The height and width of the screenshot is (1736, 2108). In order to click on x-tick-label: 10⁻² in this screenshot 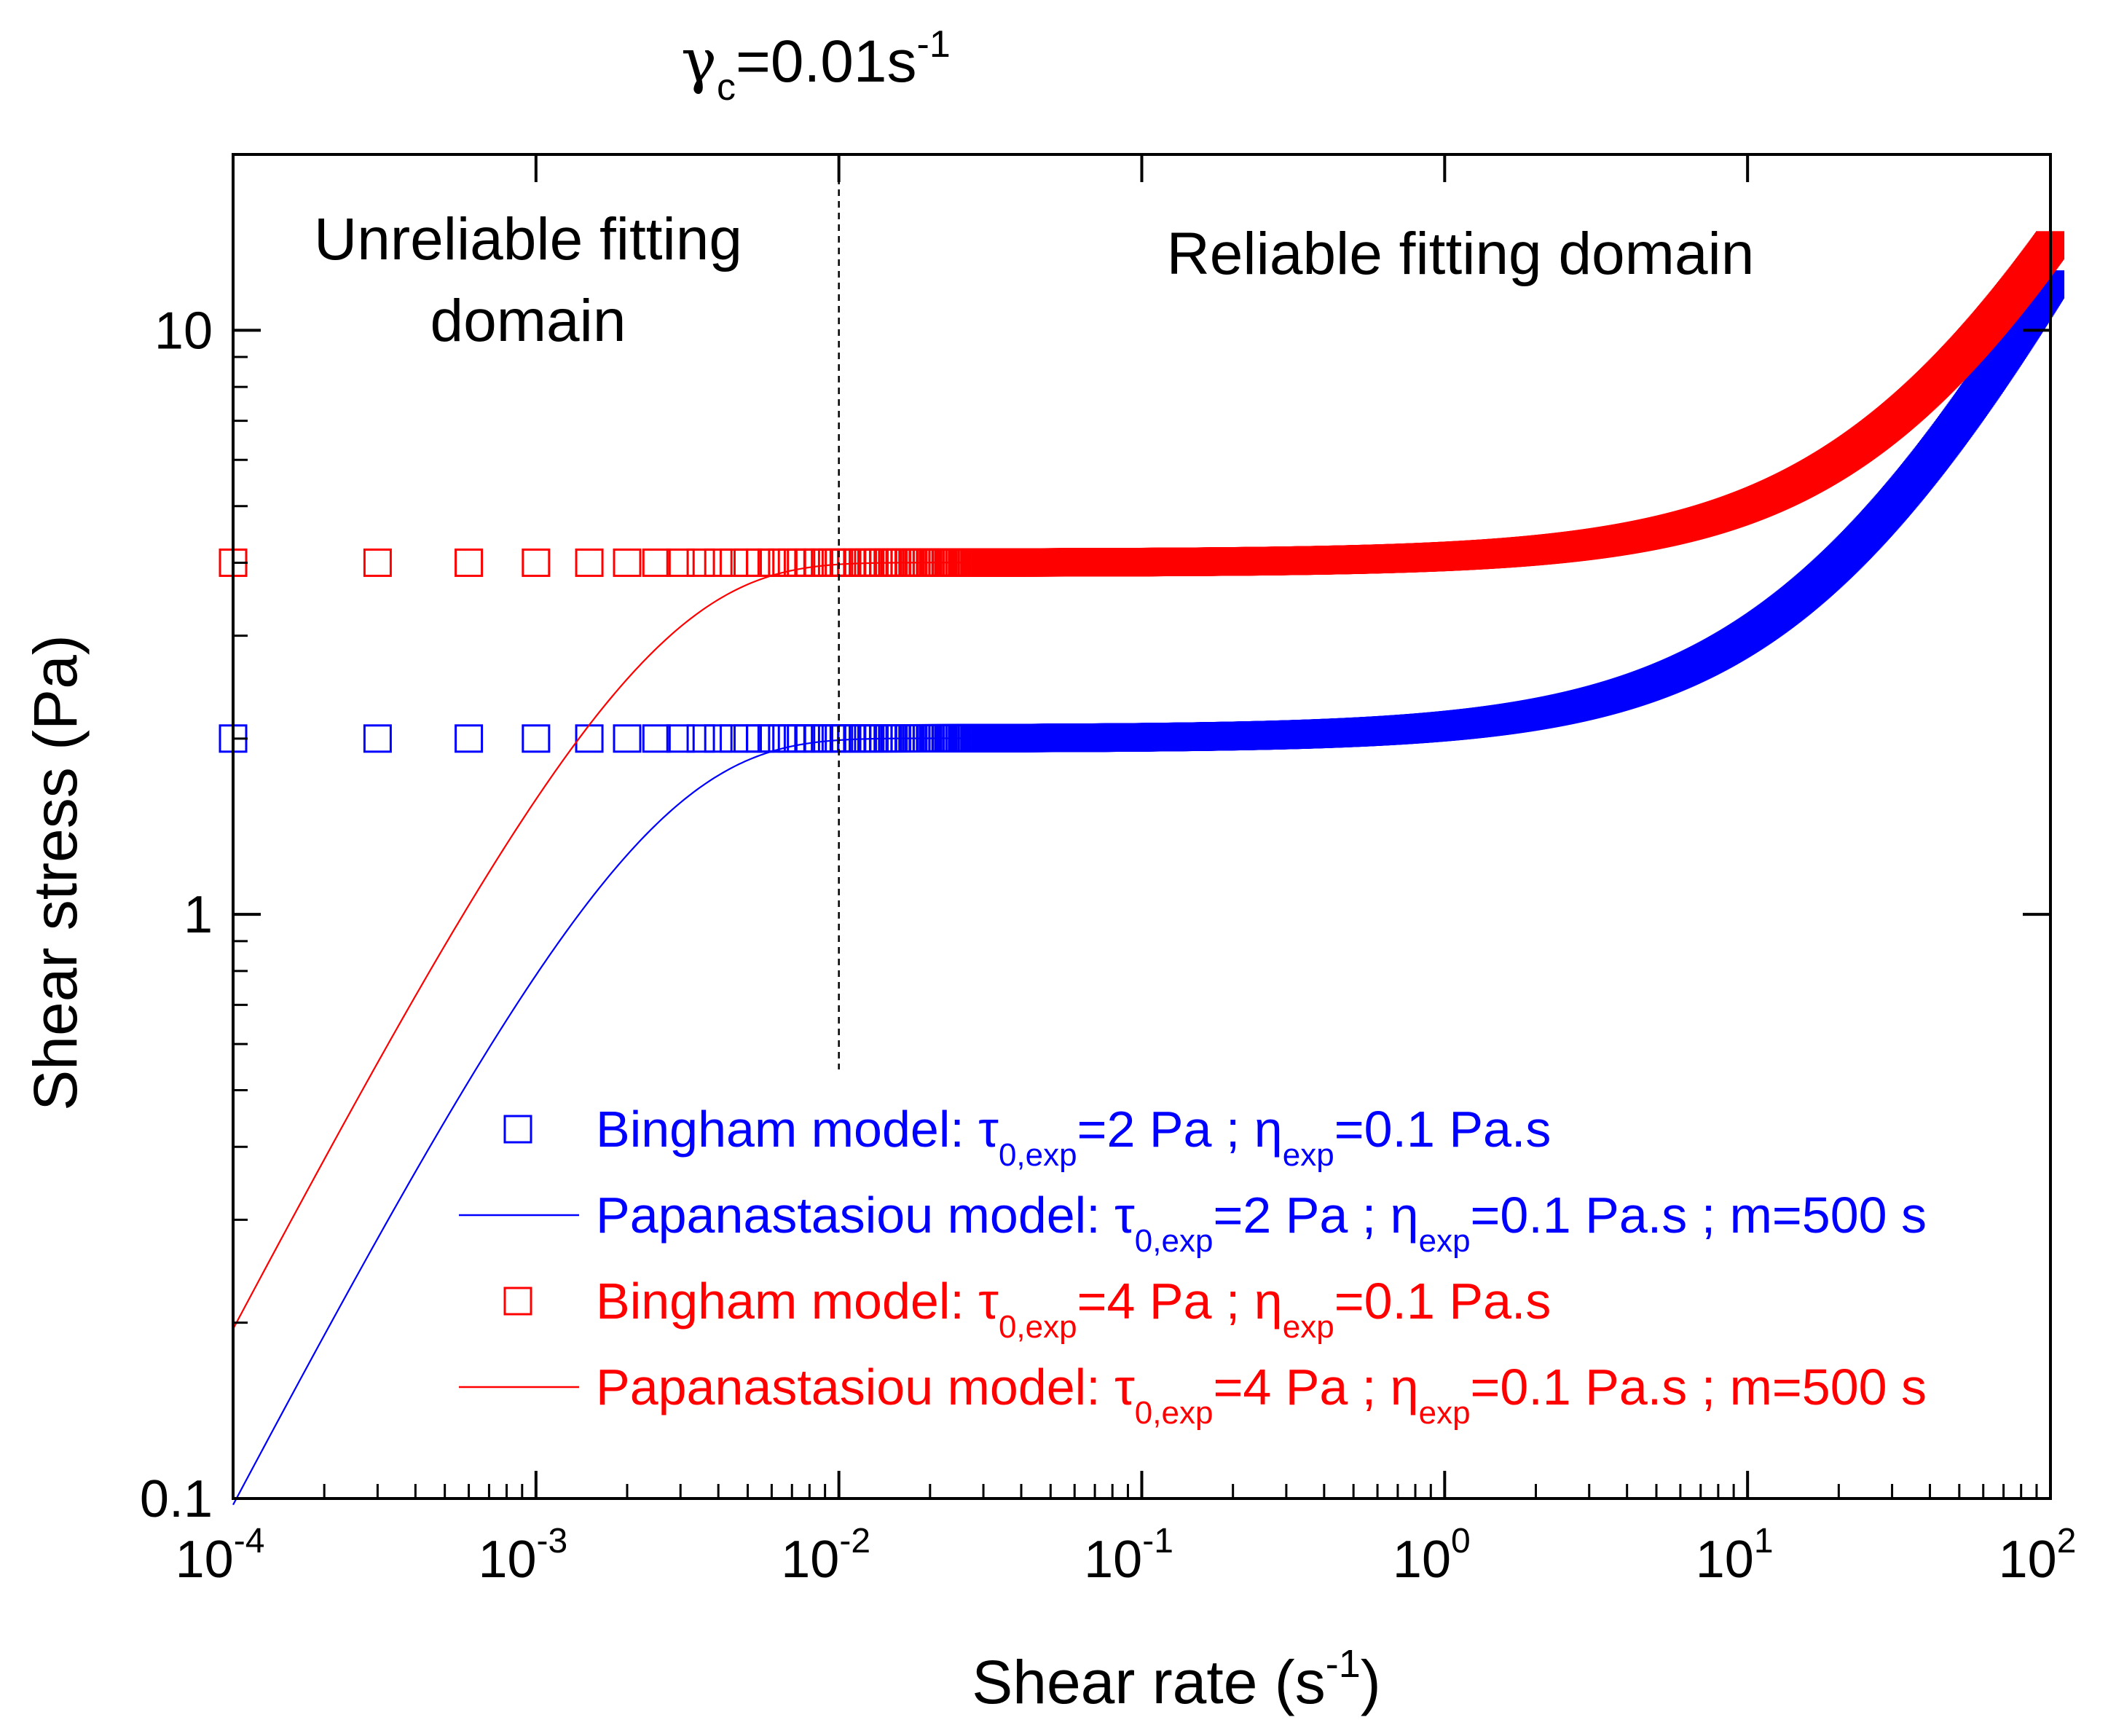, I will do `click(825, 1555)`.